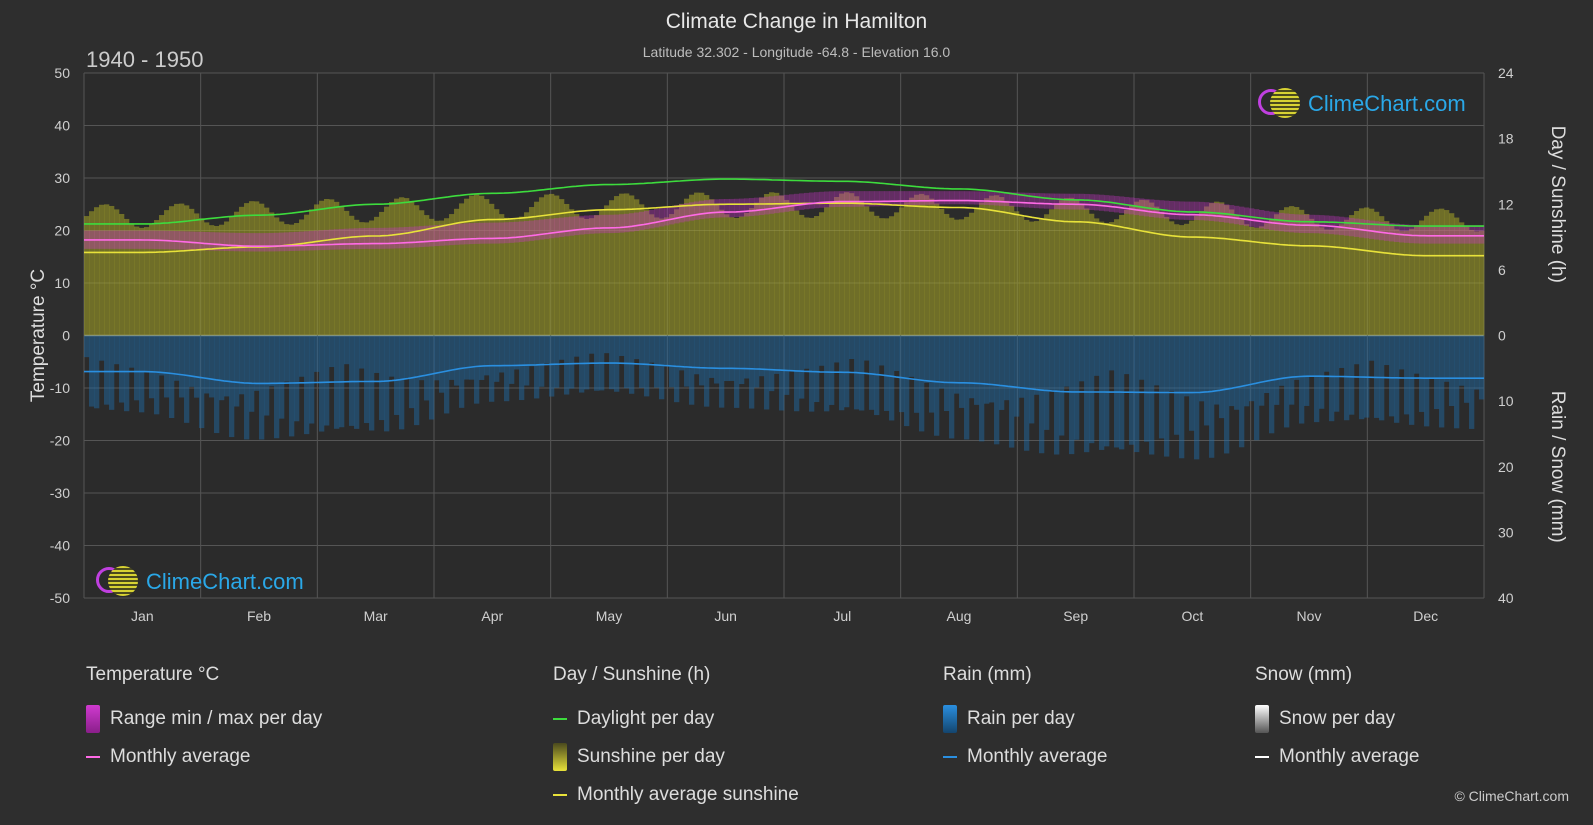 This screenshot has width=1593, height=825. I want to click on y-left-tick-label: 50, so click(62, 73).